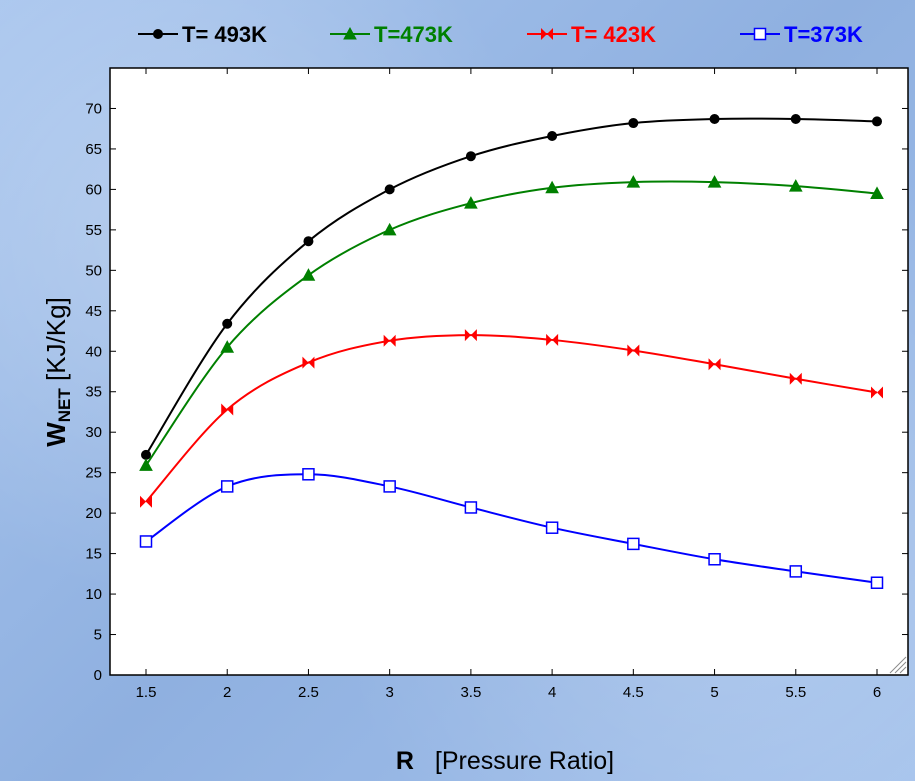 This screenshot has width=915, height=781. Describe the element at coordinates (56, 342) in the screenshot. I see `y-axis-title-rest: [KJ/Kg]` at that location.